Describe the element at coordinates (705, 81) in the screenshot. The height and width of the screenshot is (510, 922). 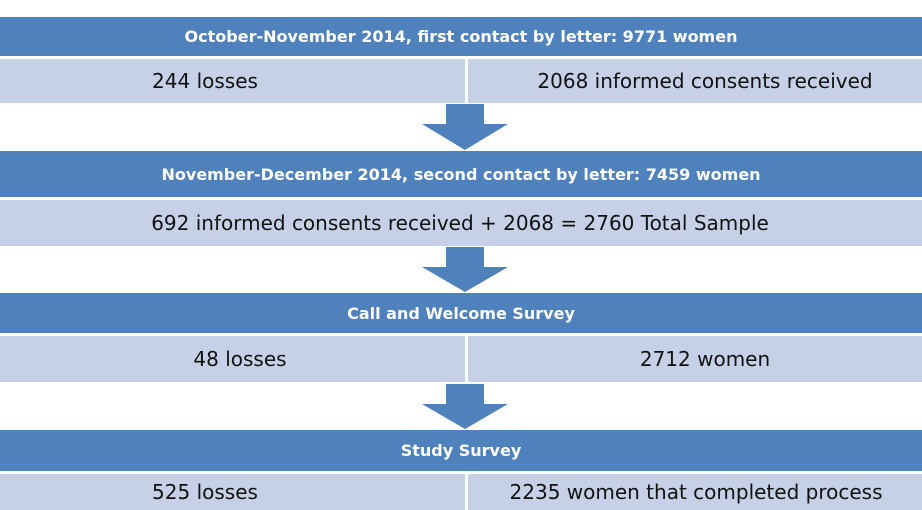
I see `cell-text: 2068 informed consents received` at that location.